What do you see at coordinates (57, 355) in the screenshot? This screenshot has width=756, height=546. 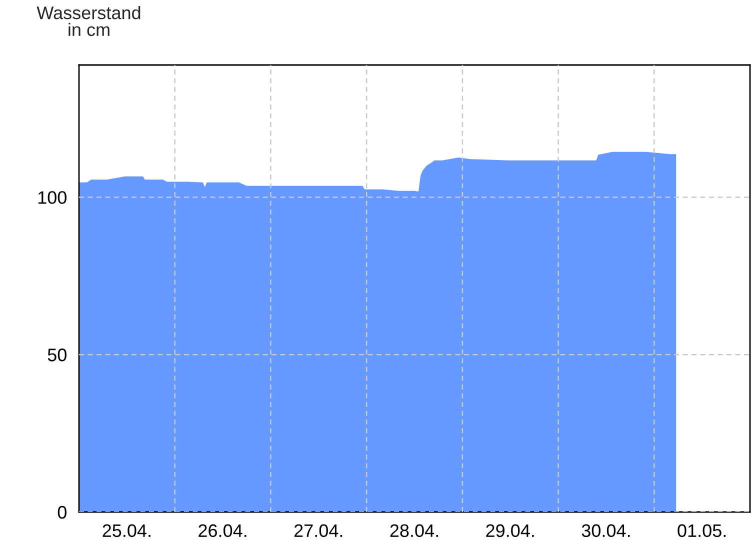 I see `y-tick-label: 50` at bounding box center [57, 355].